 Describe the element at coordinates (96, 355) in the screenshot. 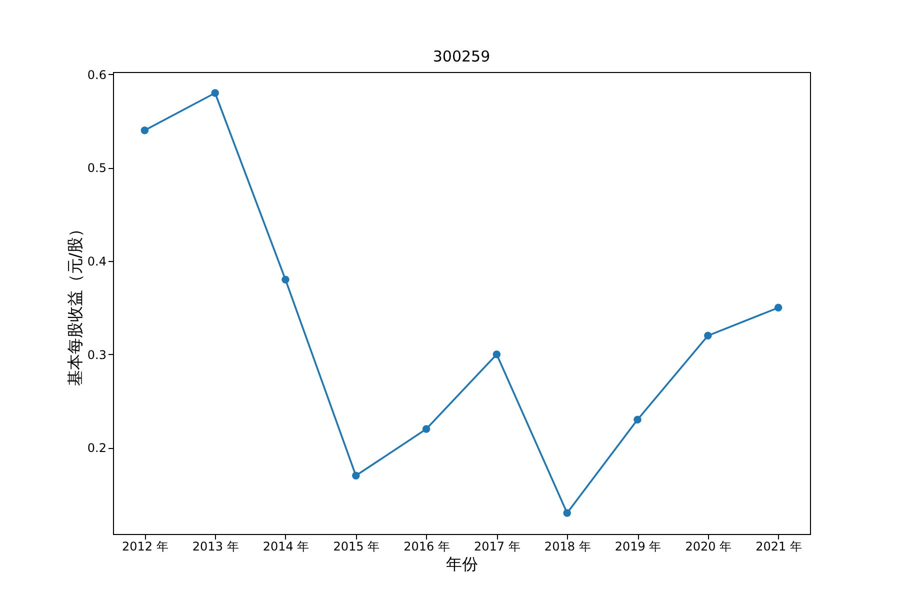

I see `y-tick-label: 0.3` at that location.